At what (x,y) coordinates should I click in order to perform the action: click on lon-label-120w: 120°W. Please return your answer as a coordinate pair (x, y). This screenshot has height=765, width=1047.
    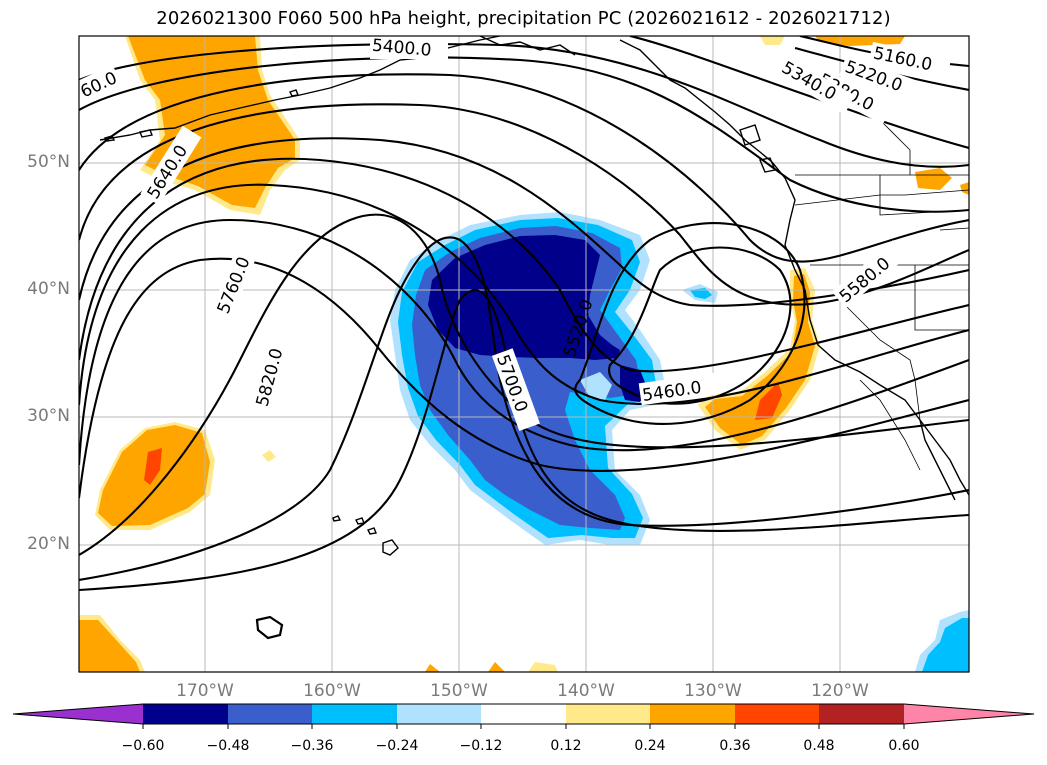
    Looking at the image, I should click on (840, 691).